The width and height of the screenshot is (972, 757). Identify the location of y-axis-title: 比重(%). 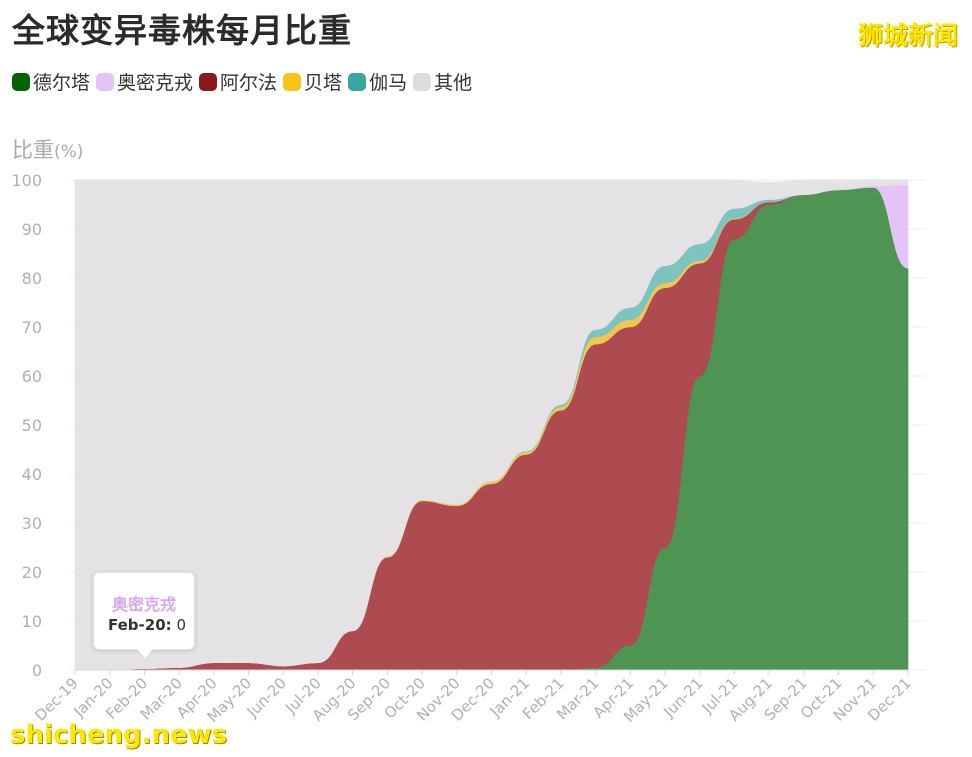
(47, 149).